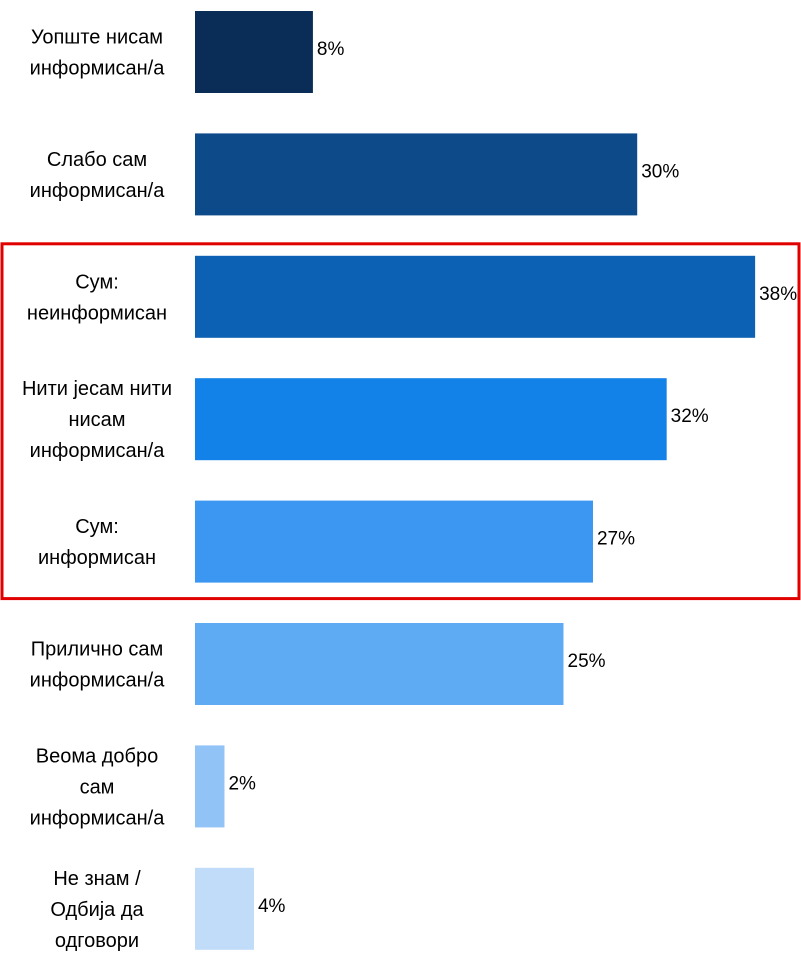 The image size is (801, 956). What do you see at coordinates (587, 661) in the screenshot?
I see `value-label-5: 25%` at bounding box center [587, 661].